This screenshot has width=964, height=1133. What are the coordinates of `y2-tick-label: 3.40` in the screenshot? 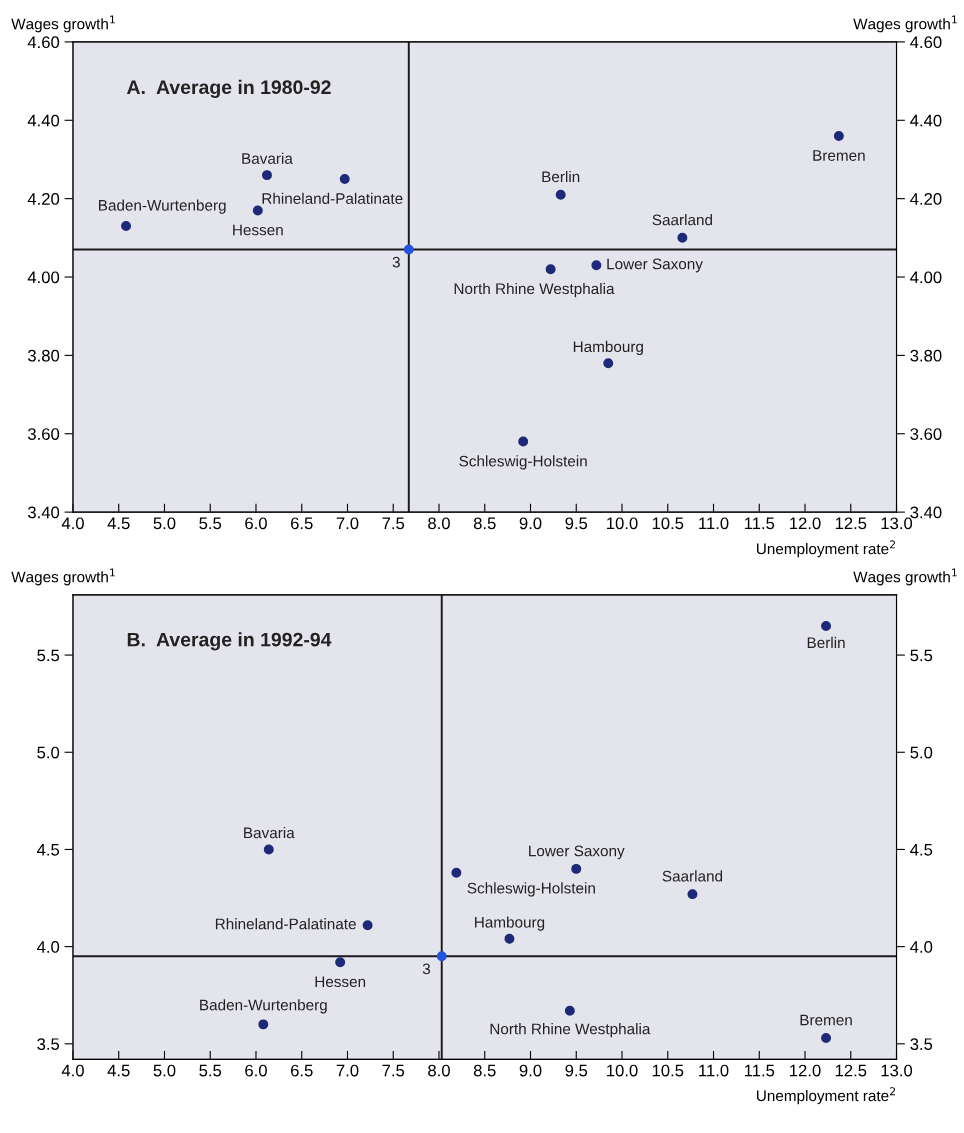 It's located at (926, 512).